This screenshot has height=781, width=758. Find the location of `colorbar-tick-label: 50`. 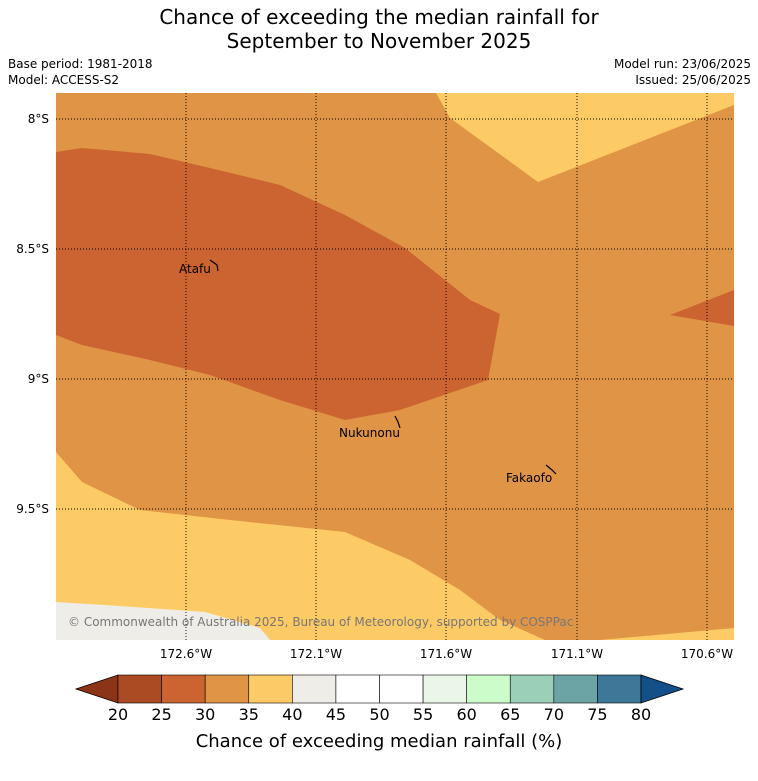

colorbar-tick-label: 50 is located at coordinates (379, 714).